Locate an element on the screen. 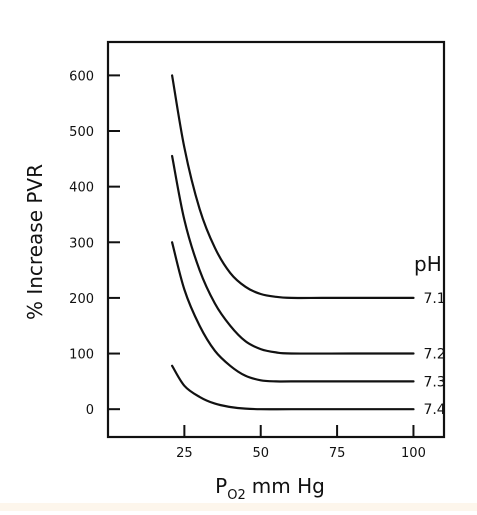 This screenshot has width=477, height=515. x-axis-label: PO2 mm Hg is located at coordinates (270, 488).